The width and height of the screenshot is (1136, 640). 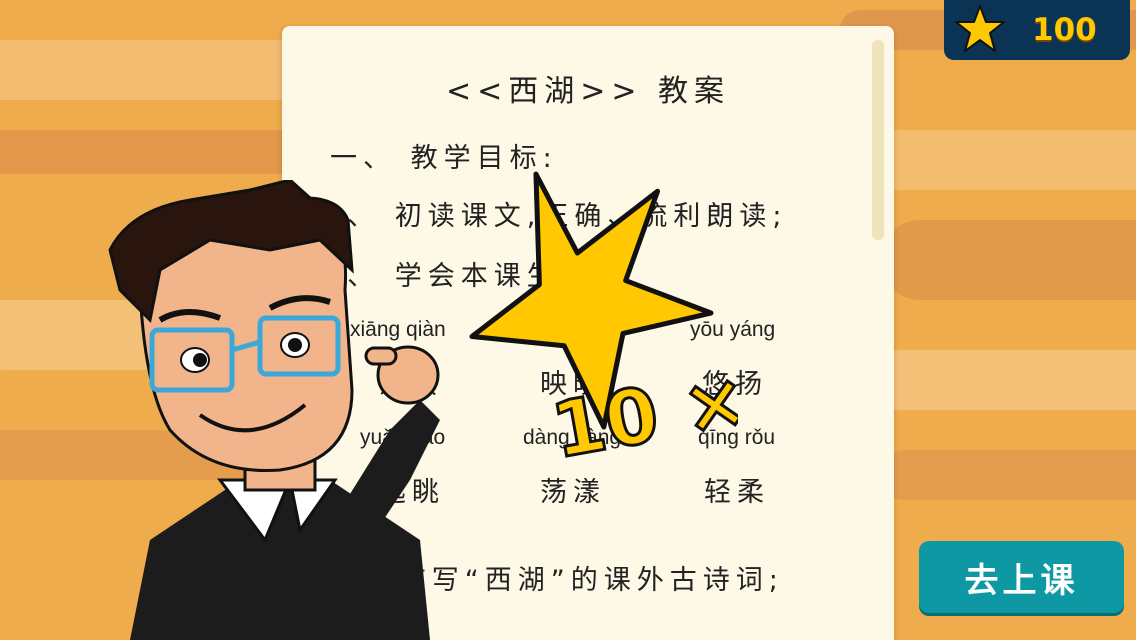 What do you see at coordinates (733, 329) in the screenshot?
I see `pinyin-3: yōu yáng` at bounding box center [733, 329].